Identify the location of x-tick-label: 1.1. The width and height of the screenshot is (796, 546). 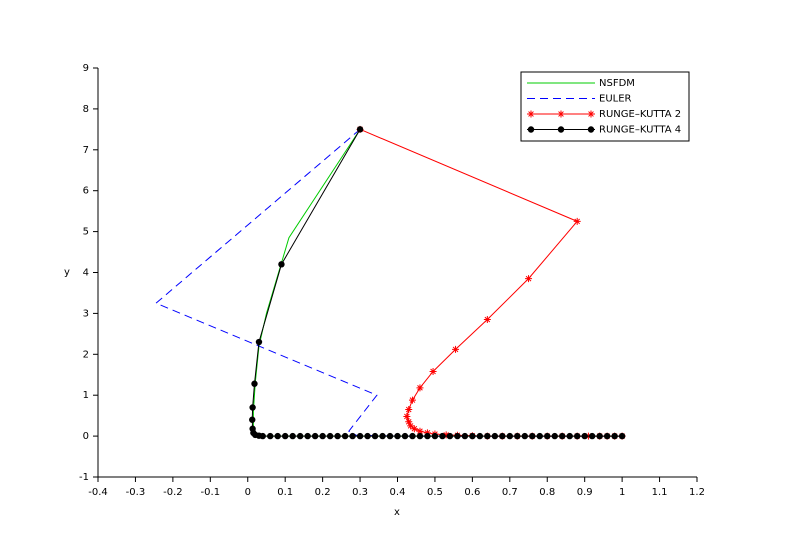
(660, 492).